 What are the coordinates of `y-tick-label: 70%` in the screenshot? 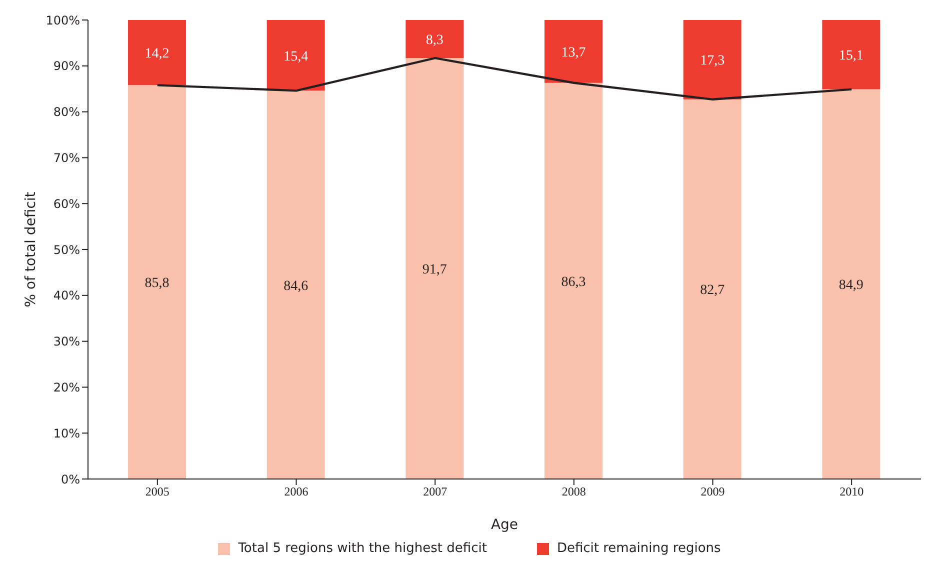 It's located at (66, 157).